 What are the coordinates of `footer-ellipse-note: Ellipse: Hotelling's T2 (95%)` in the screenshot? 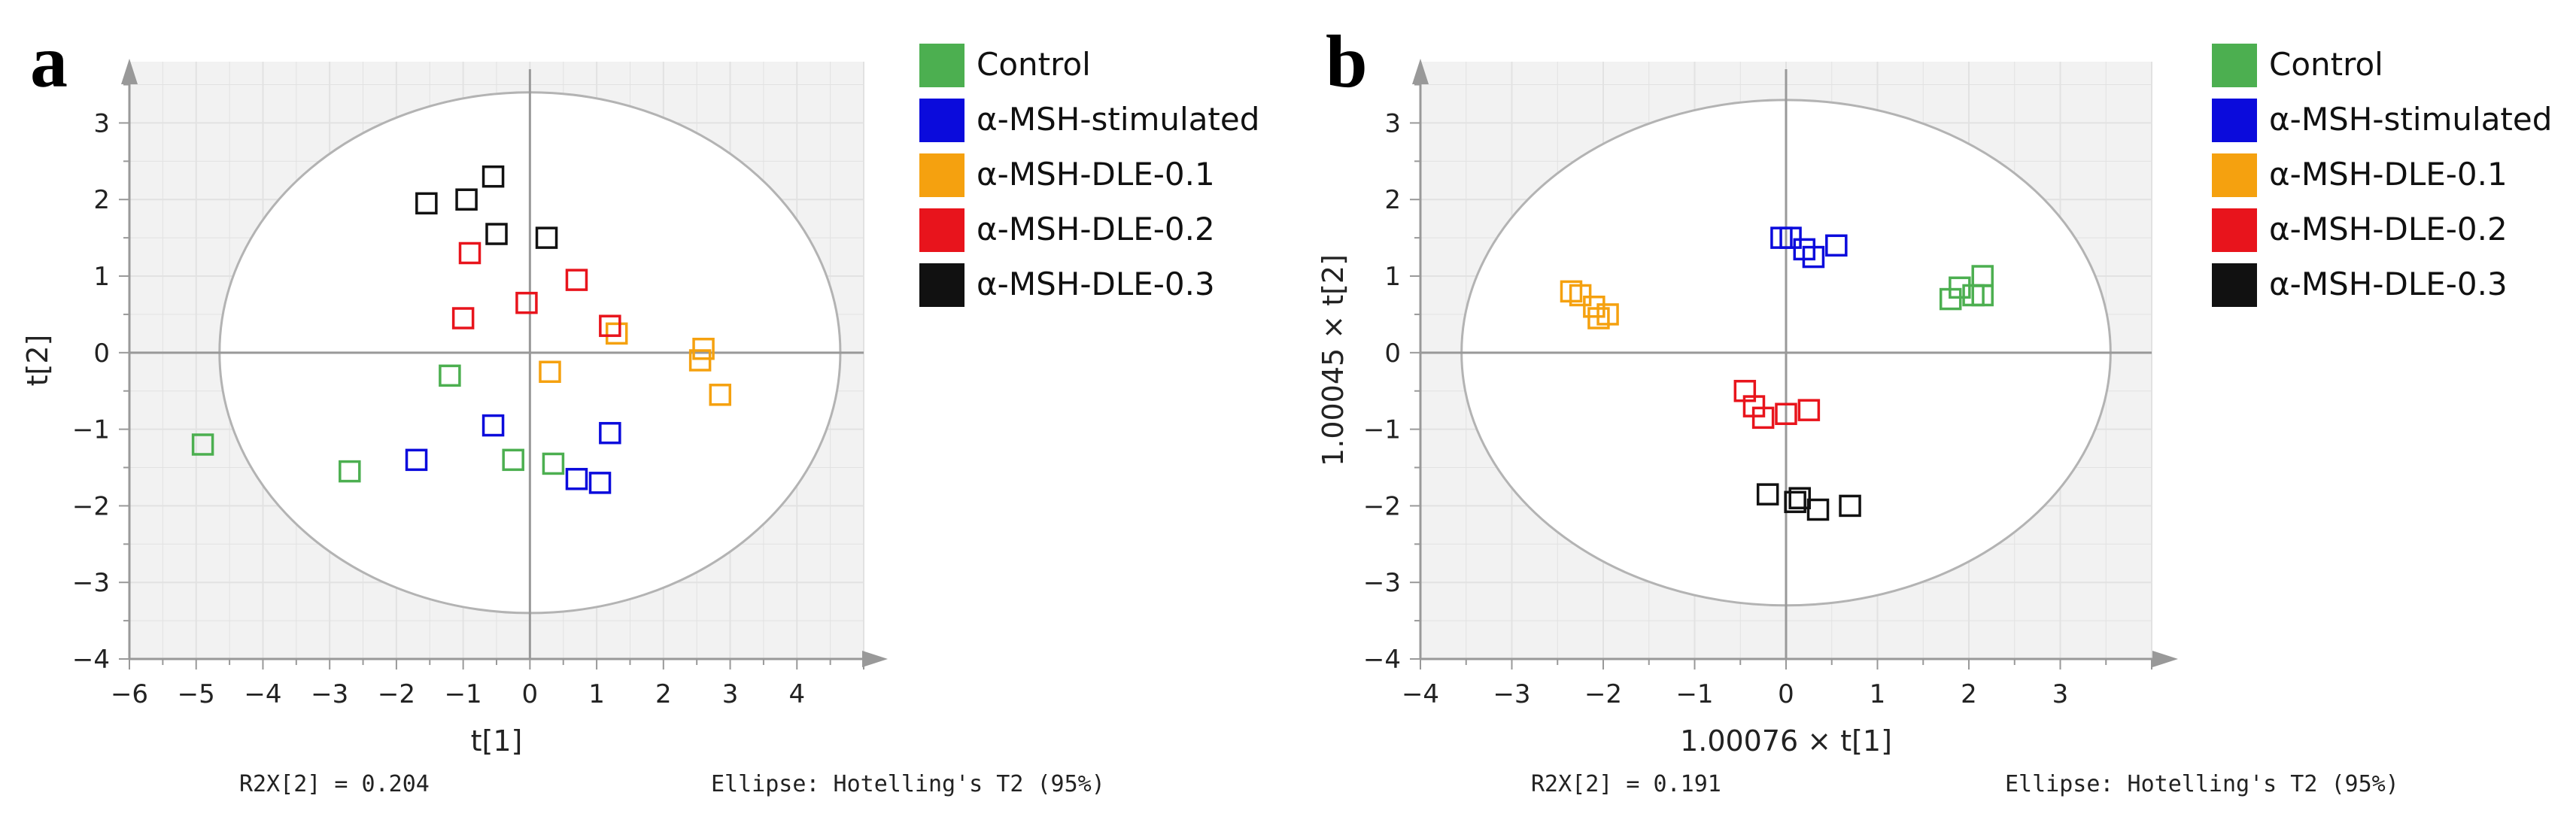 It's located at (908, 784).